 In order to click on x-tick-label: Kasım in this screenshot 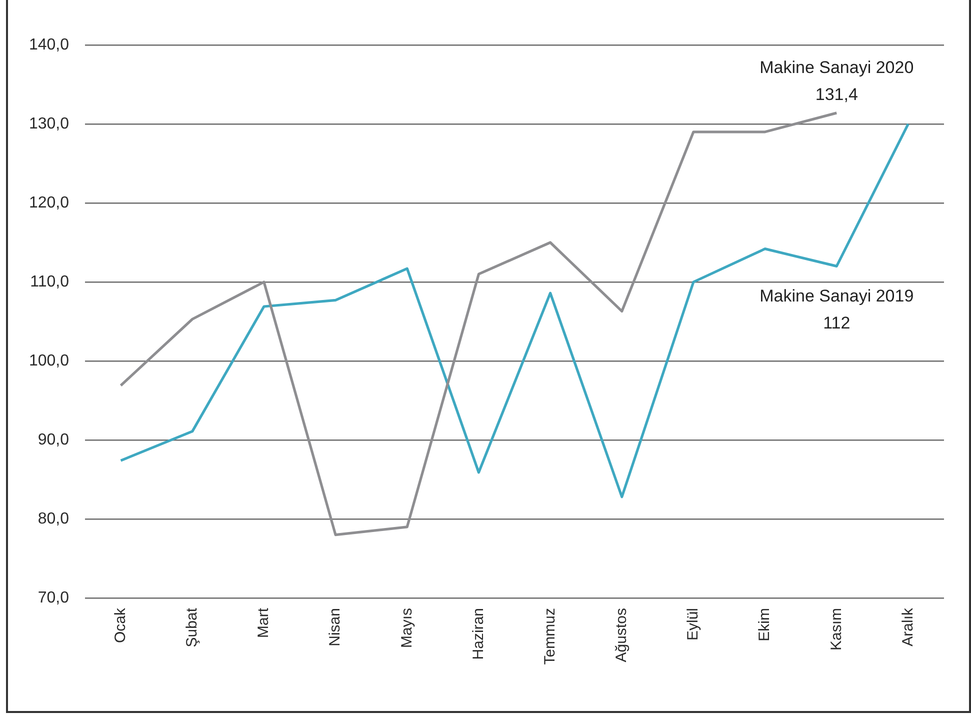, I will do `click(836, 629)`.